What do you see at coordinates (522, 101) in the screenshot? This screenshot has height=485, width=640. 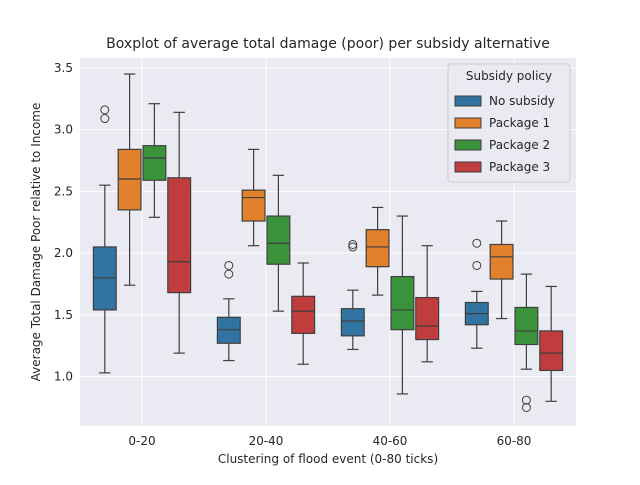 I see `legend-label: No subsidy` at bounding box center [522, 101].